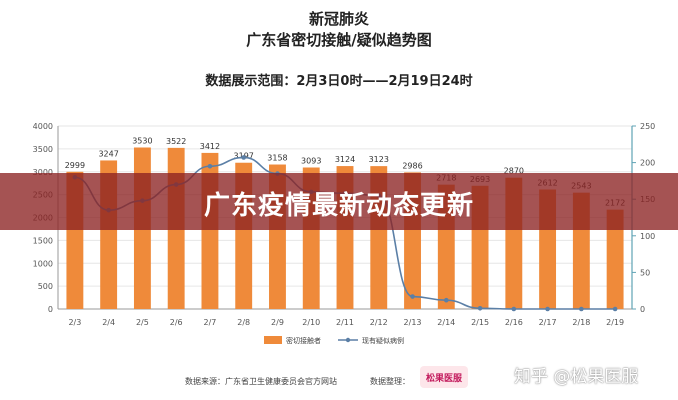 Image resolution: width=678 pixels, height=400 pixels. I want to click on y-right-tick-label: 250, so click(647, 126).